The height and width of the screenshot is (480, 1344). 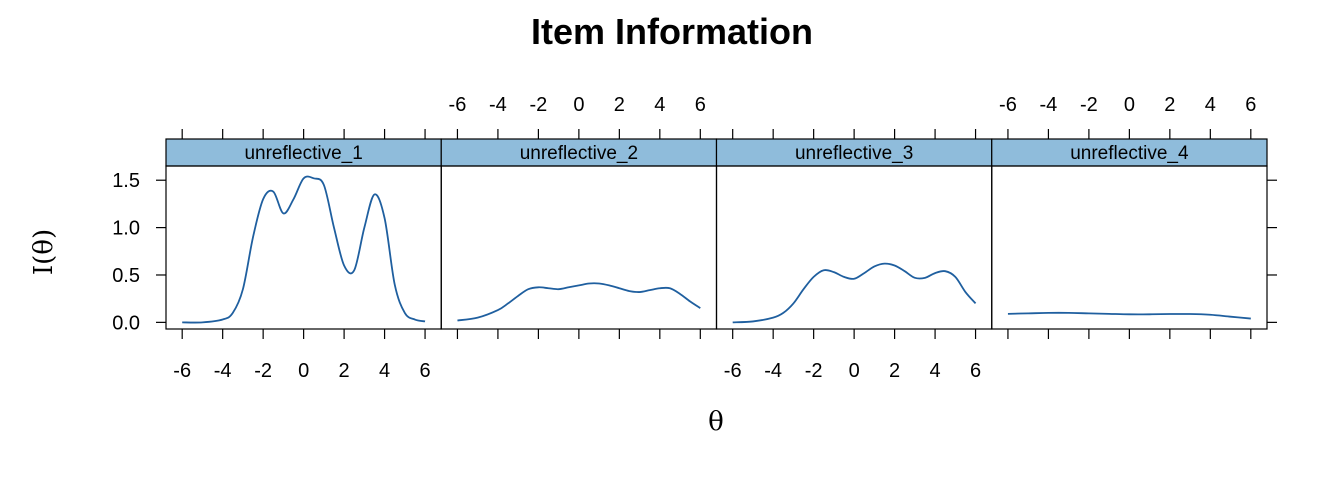 I want to click on strip-label-unreflective_1: unreflective_1, so click(x=303, y=153).